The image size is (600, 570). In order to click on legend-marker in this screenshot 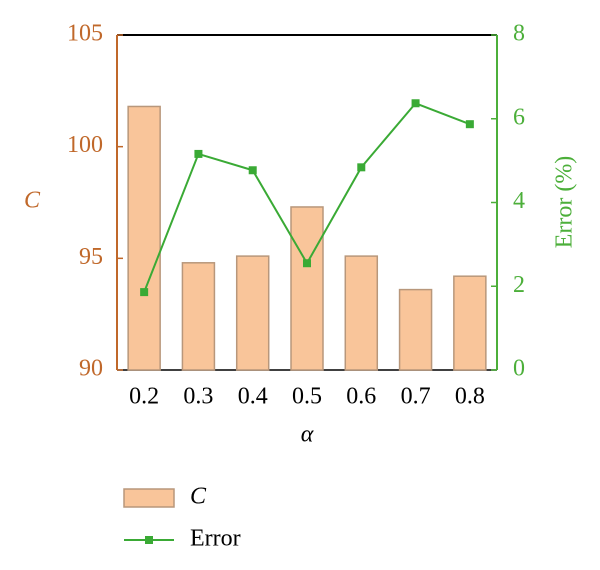, I will do `click(149, 540)`.